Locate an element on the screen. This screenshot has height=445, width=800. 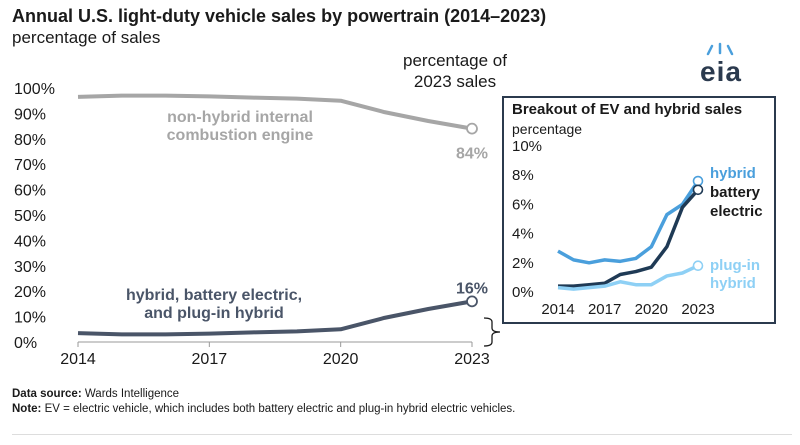
y-axis-label: percentage of sales is located at coordinates (86, 37).